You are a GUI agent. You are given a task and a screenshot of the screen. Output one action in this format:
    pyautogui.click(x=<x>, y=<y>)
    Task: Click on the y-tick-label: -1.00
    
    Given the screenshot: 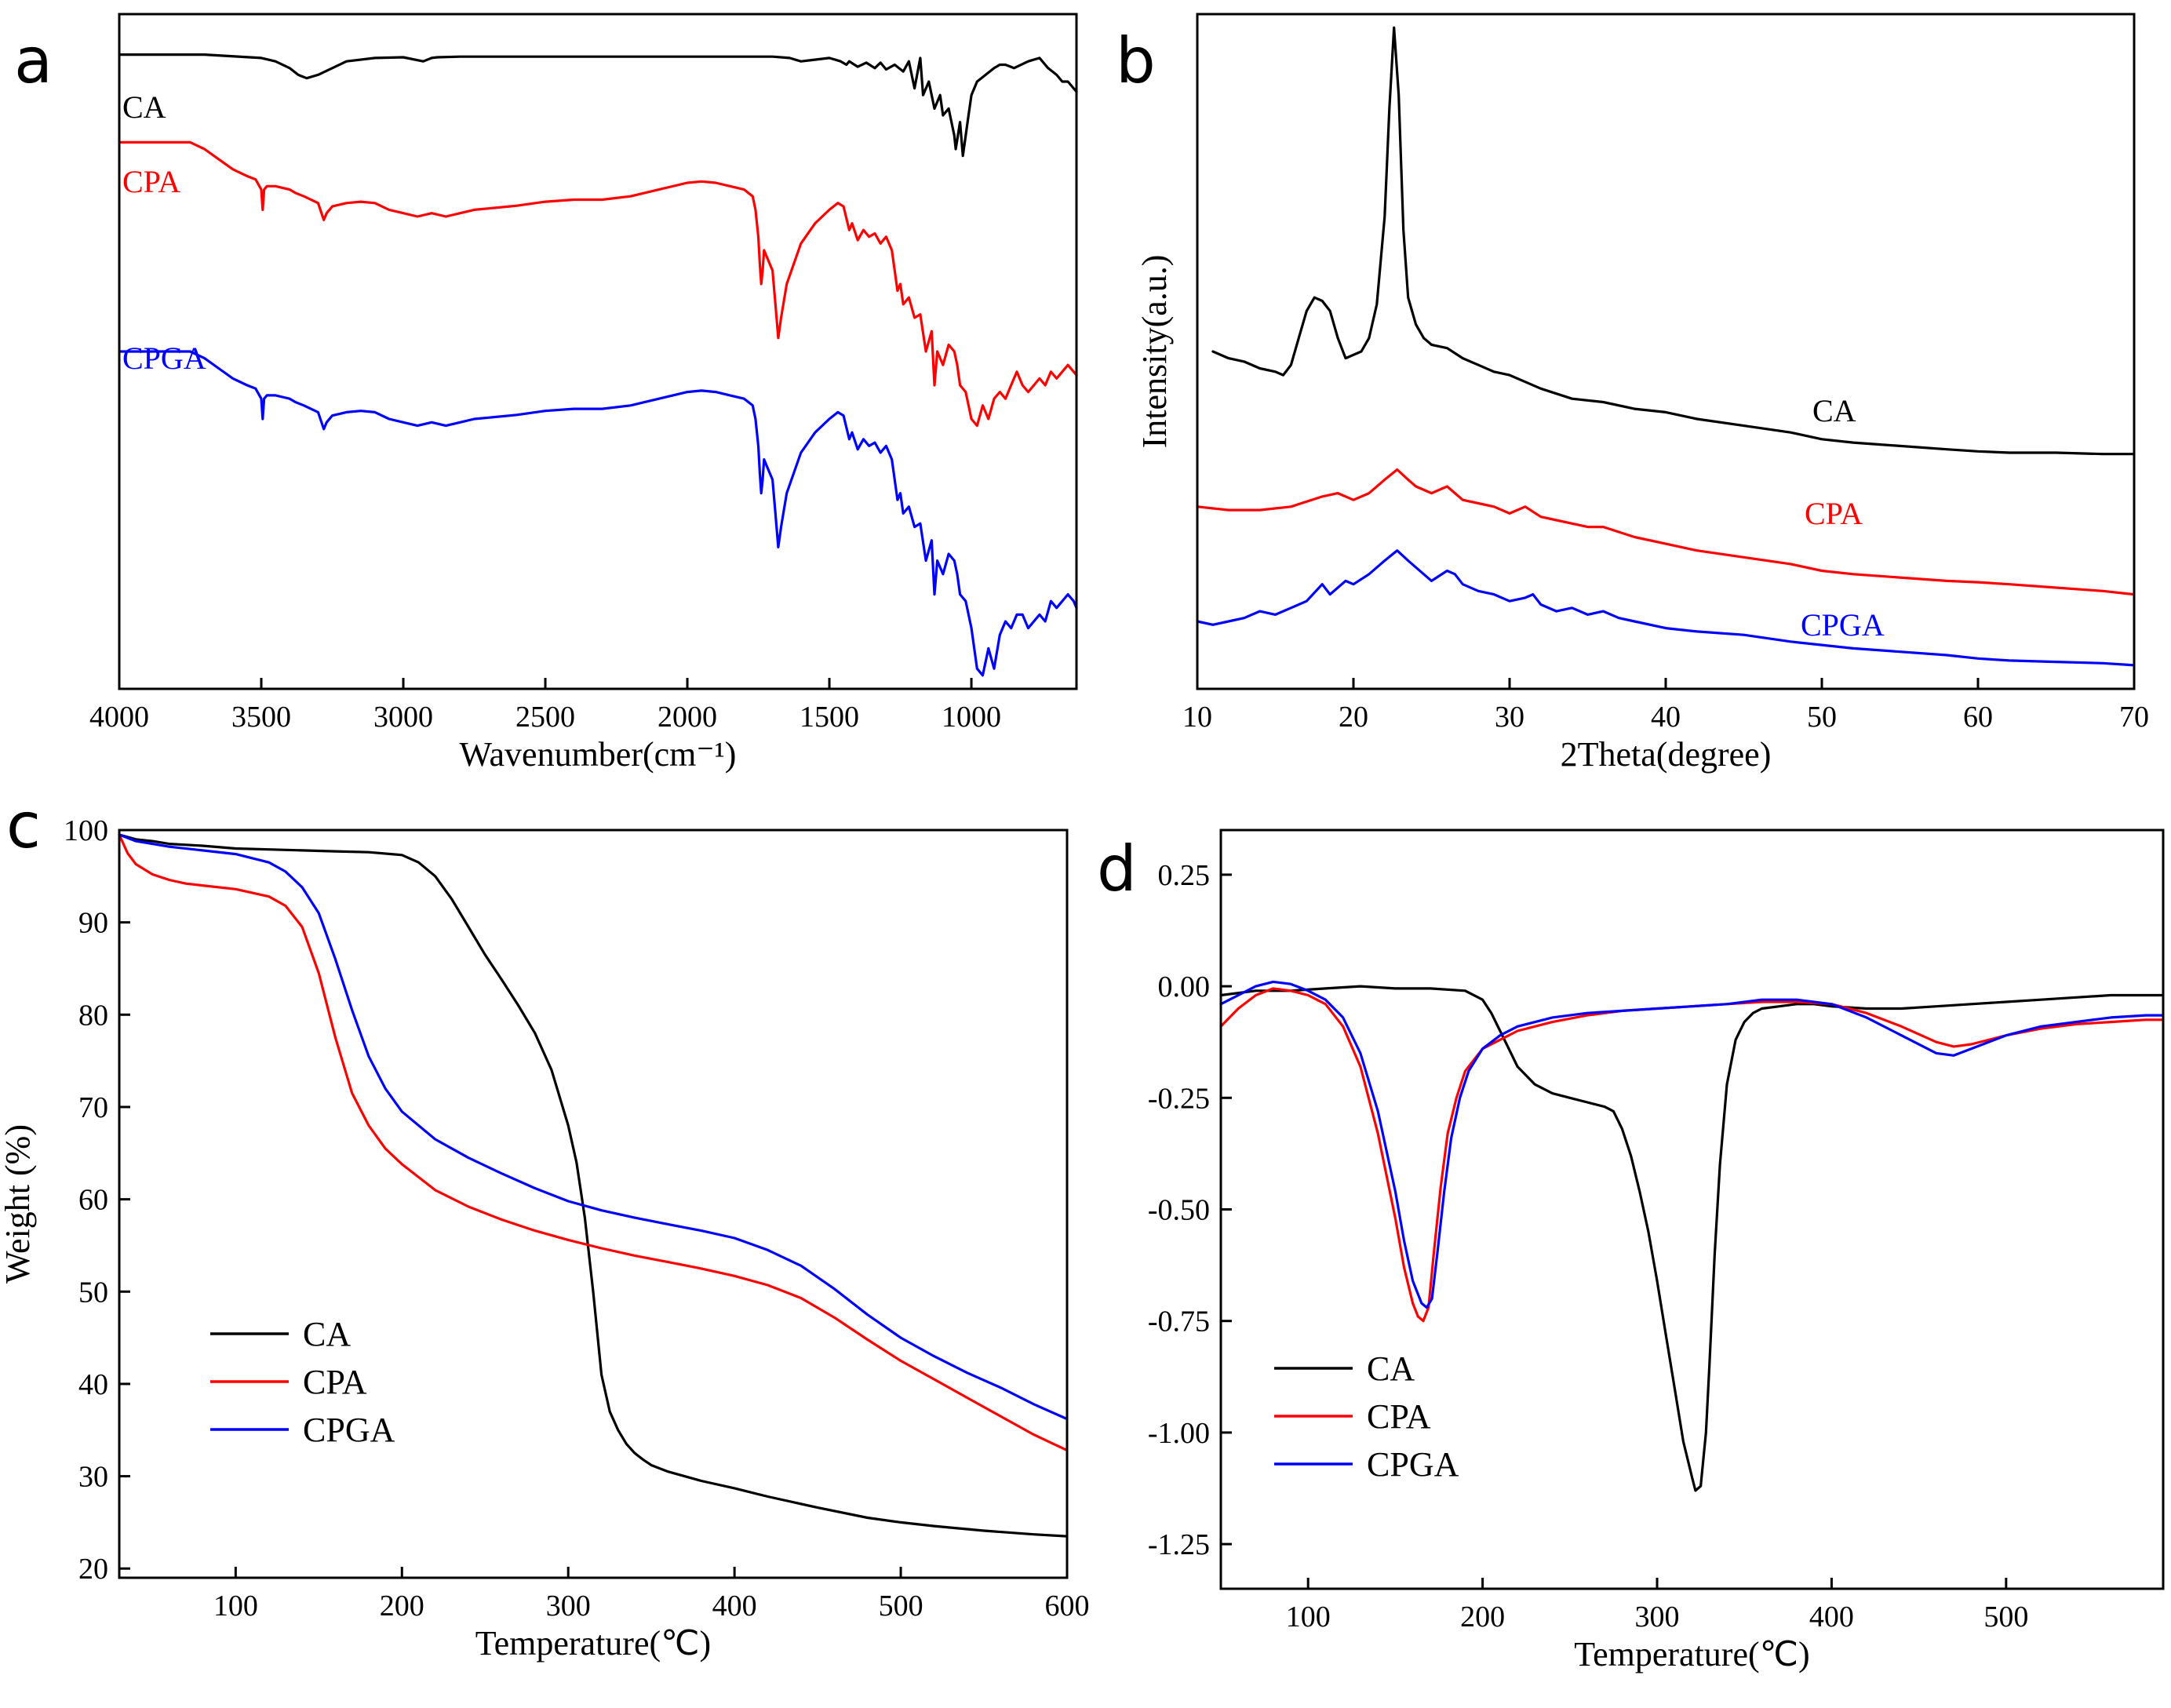 What is the action you would take?
    pyautogui.click(x=1179, y=1433)
    